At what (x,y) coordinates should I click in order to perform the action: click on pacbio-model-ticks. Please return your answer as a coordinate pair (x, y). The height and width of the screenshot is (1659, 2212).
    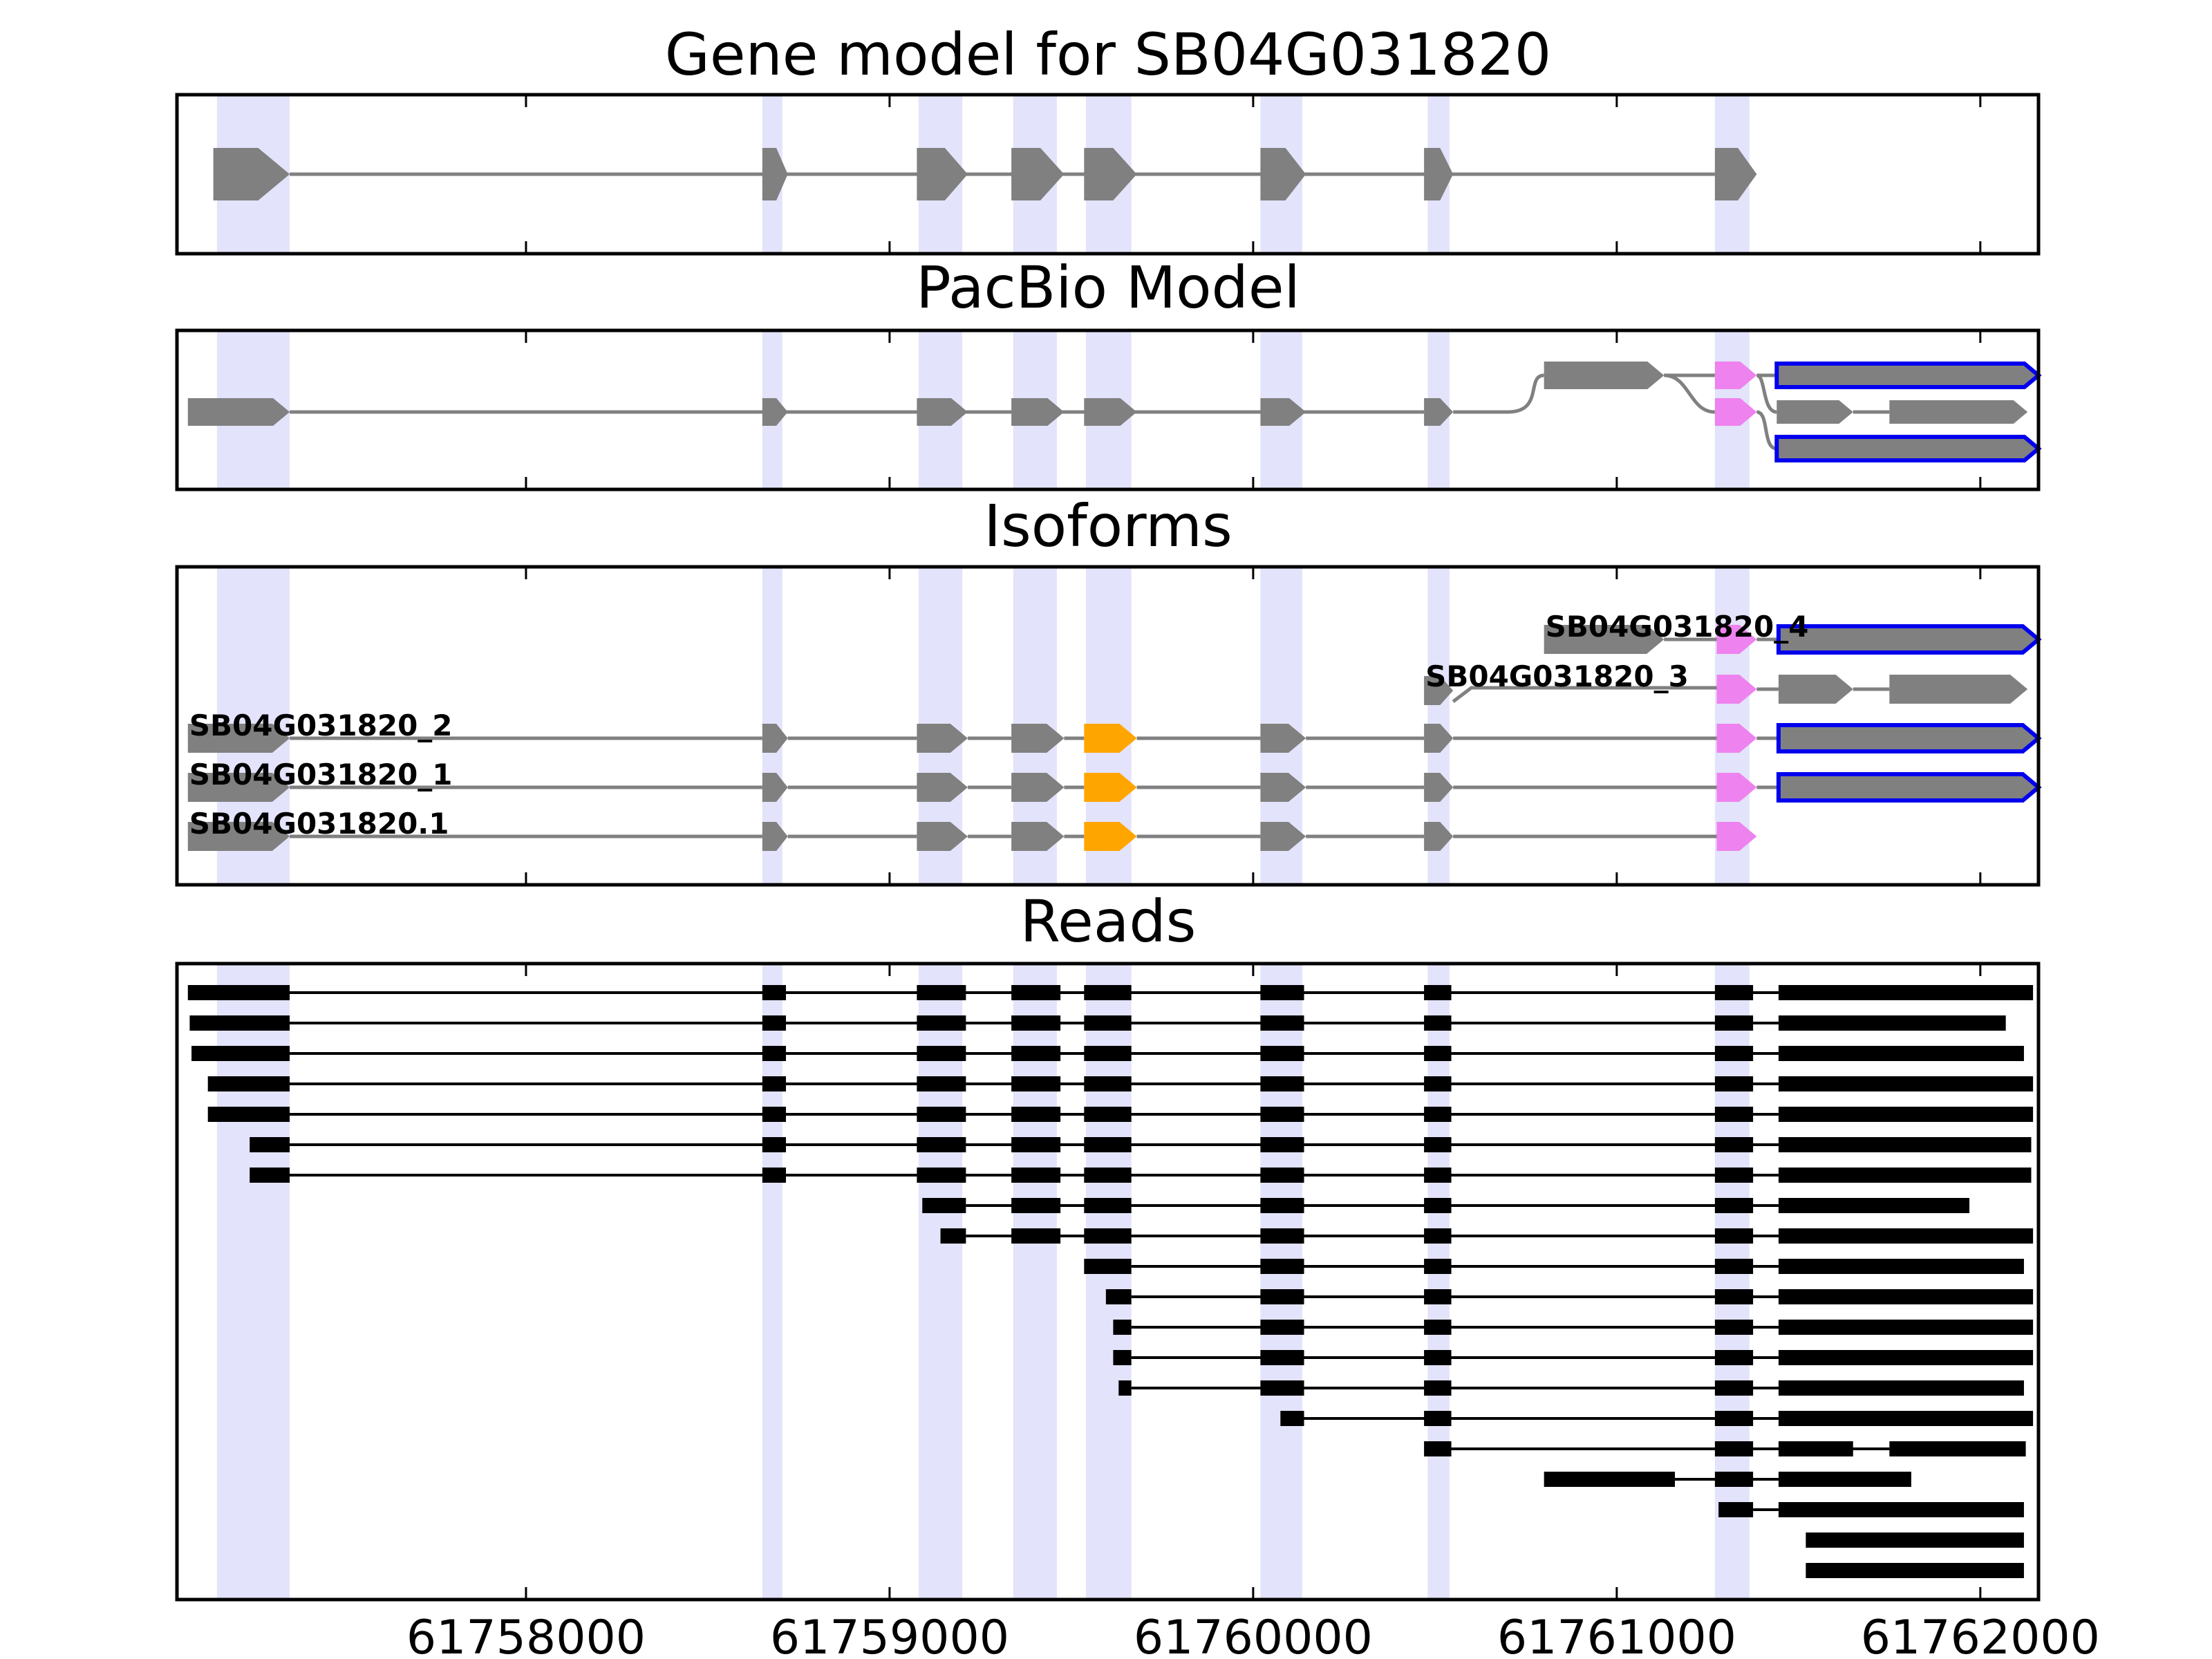
    Looking at the image, I should click on (1253, 409).